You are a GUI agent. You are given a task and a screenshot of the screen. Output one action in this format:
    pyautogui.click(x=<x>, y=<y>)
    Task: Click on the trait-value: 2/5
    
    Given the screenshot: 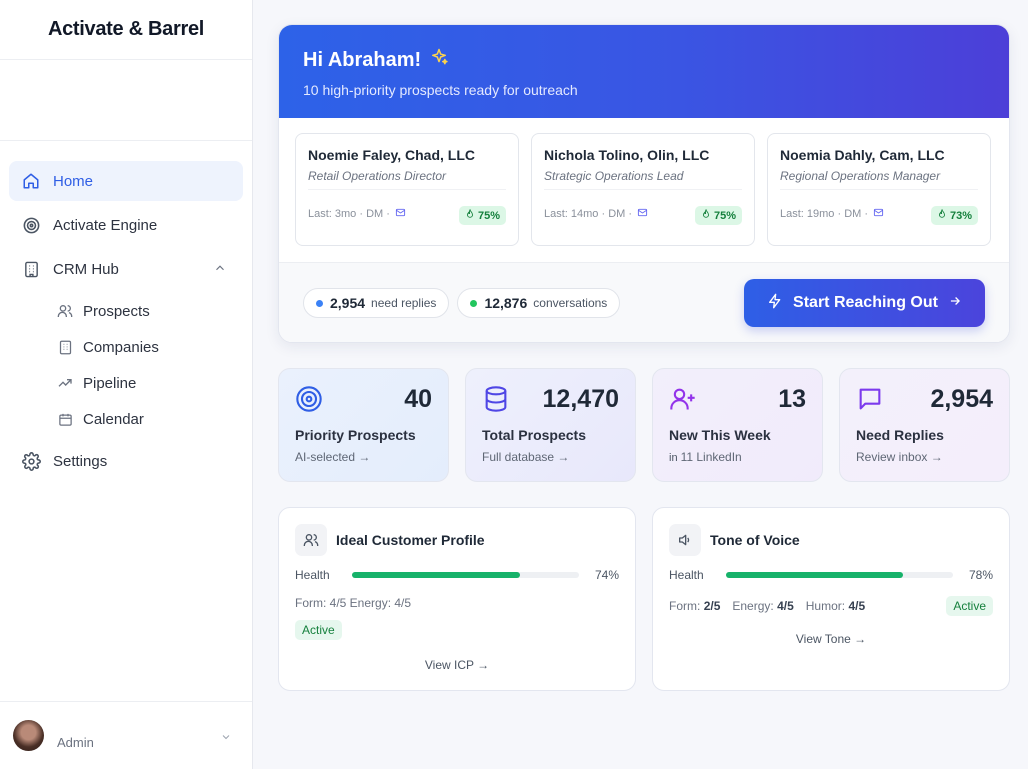 What is the action you would take?
    pyautogui.click(x=712, y=606)
    